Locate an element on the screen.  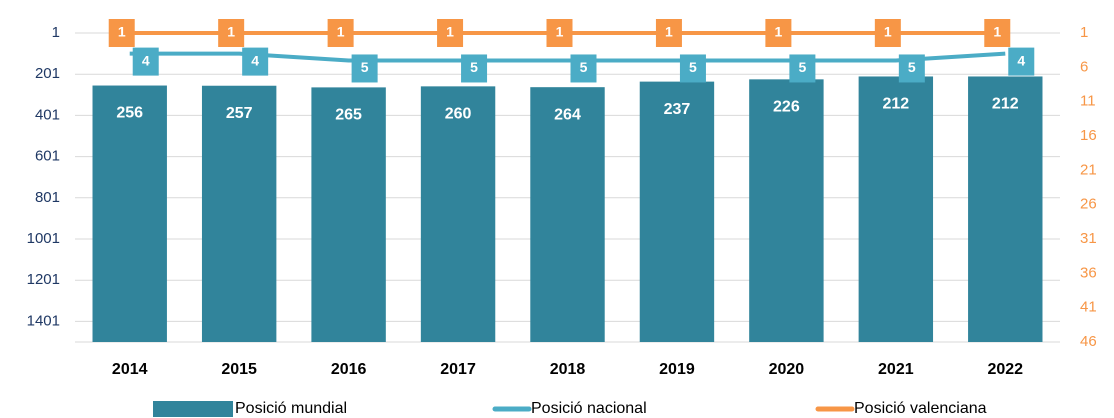
x-tick-label: 2014 is located at coordinates (130, 369).